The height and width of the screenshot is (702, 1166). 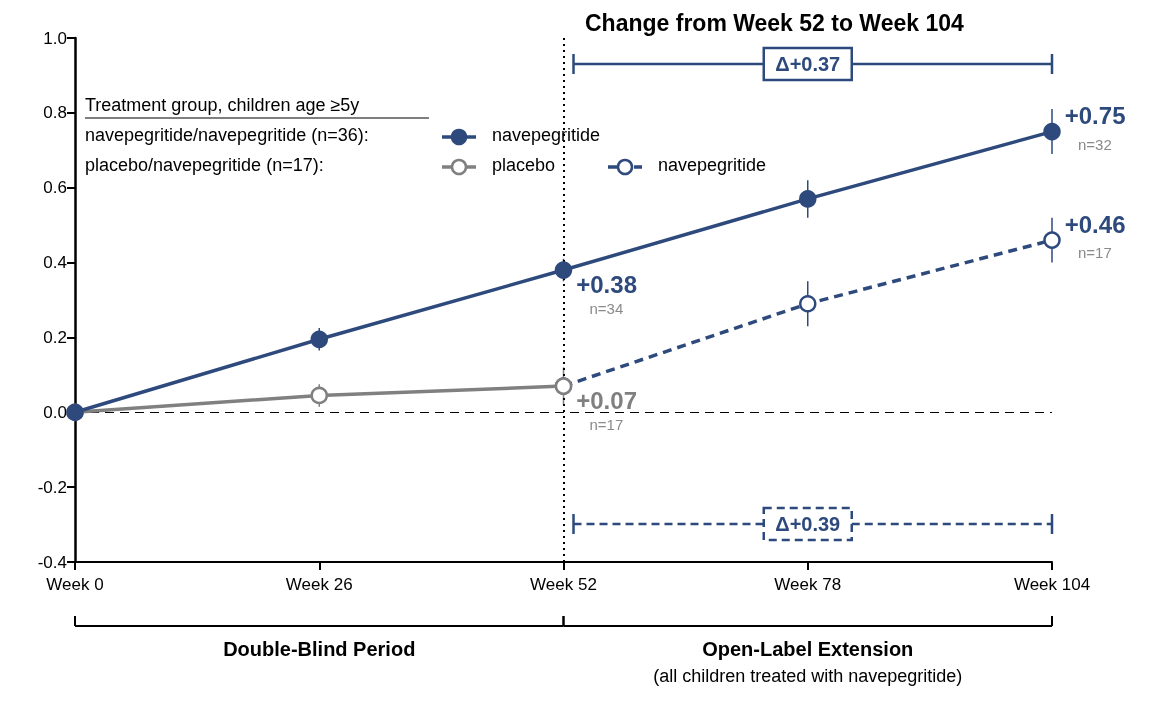 I want to click on data-label: +0.38, so click(x=606, y=284).